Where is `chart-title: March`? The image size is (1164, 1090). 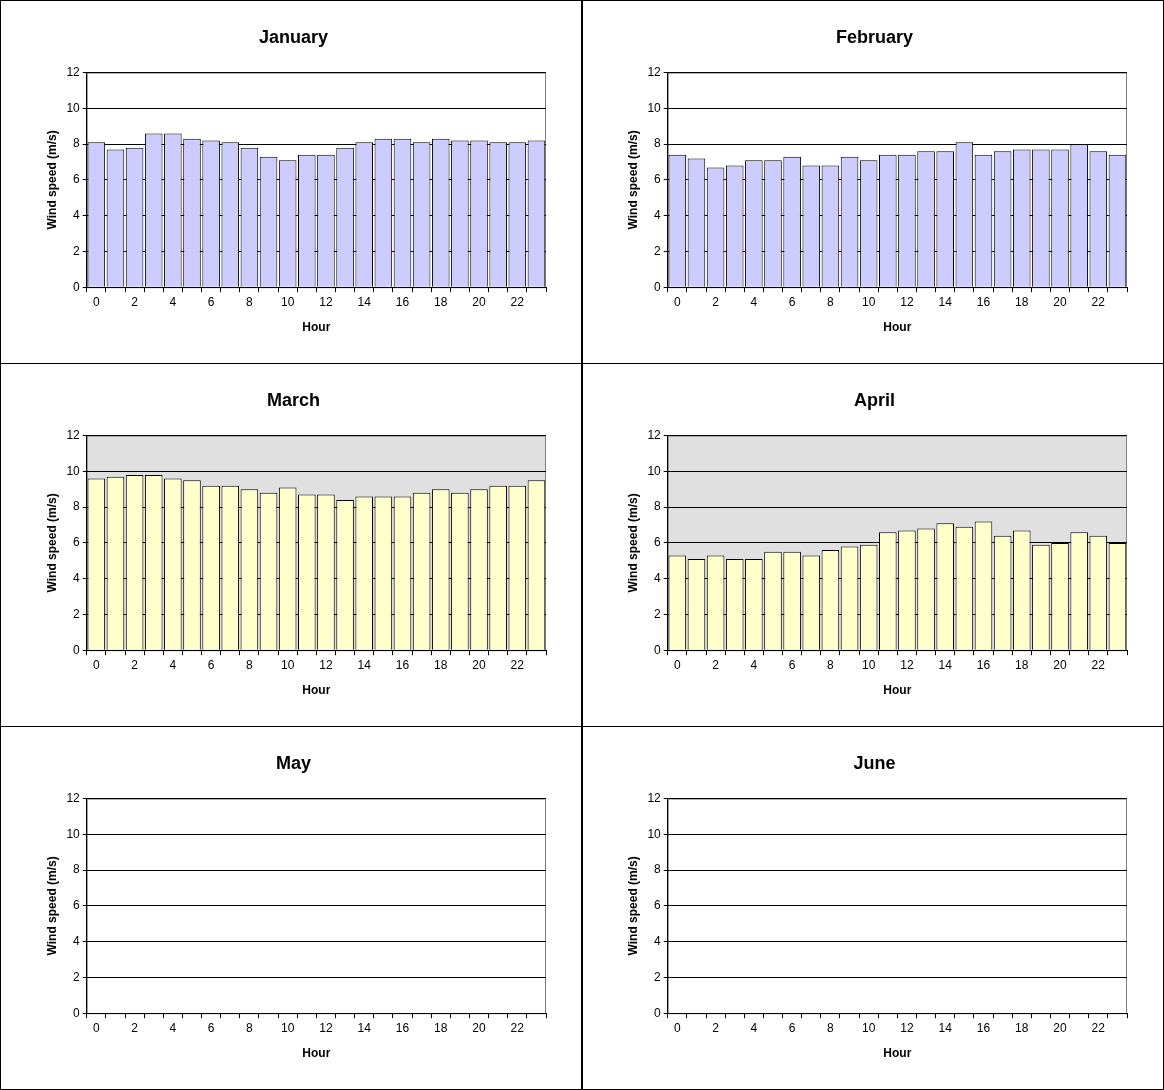
chart-title: March is located at coordinates (293, 399).